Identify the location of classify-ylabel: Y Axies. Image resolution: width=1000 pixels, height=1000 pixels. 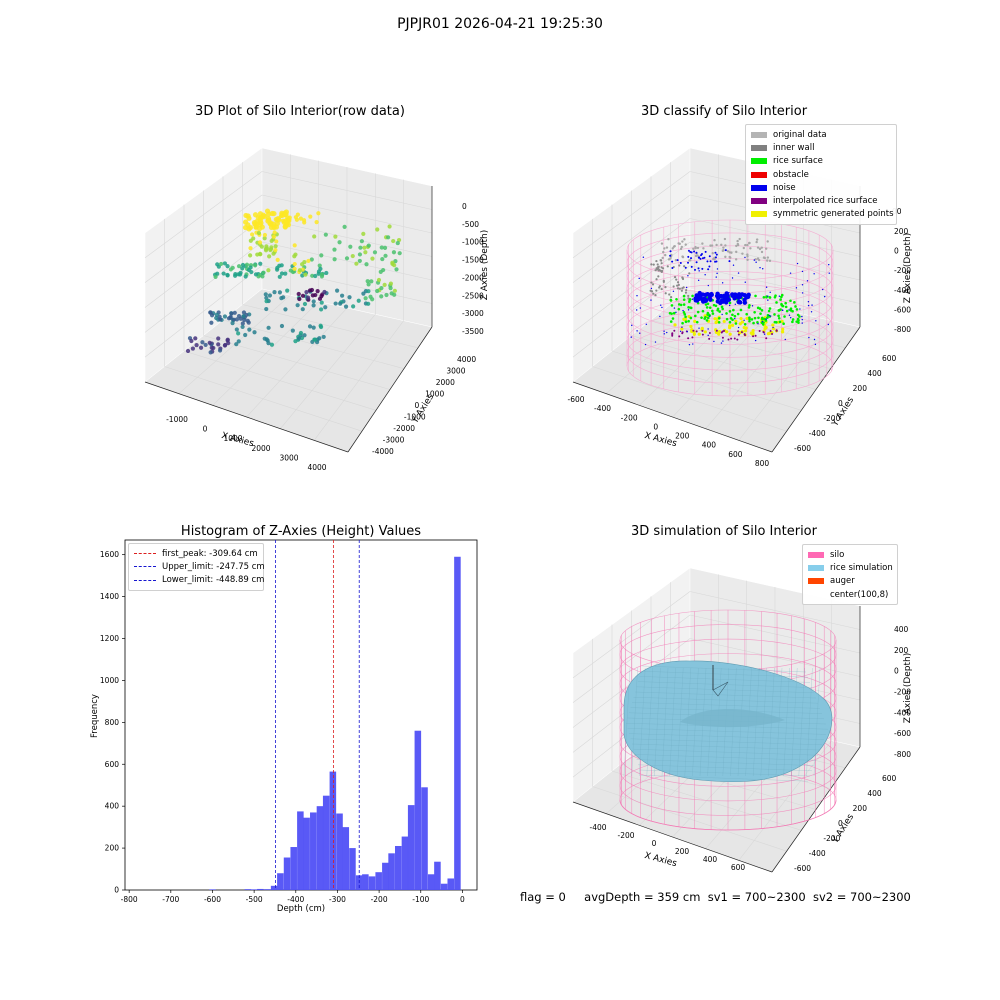
(843, 412).